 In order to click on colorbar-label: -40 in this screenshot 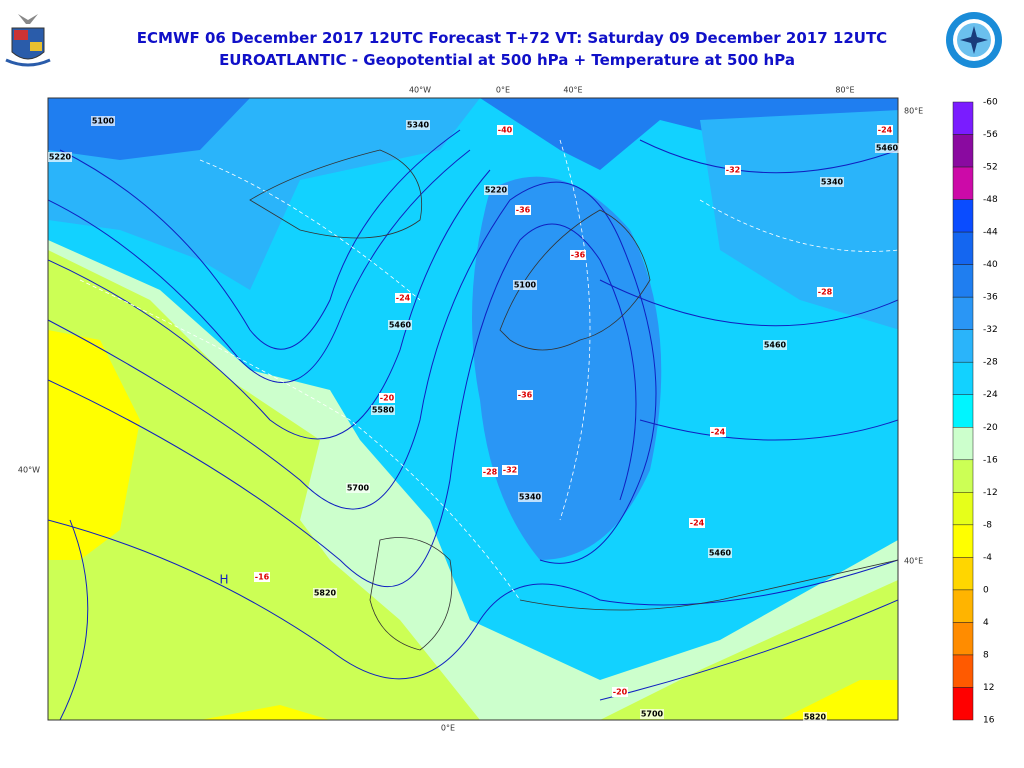, I will do `click(990, 265)`.